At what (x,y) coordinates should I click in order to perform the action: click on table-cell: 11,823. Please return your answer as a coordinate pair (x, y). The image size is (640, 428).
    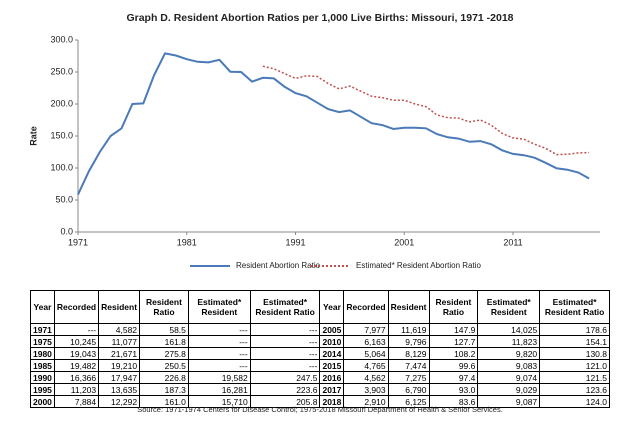
    Looking at the image, I should click on (509, 341).